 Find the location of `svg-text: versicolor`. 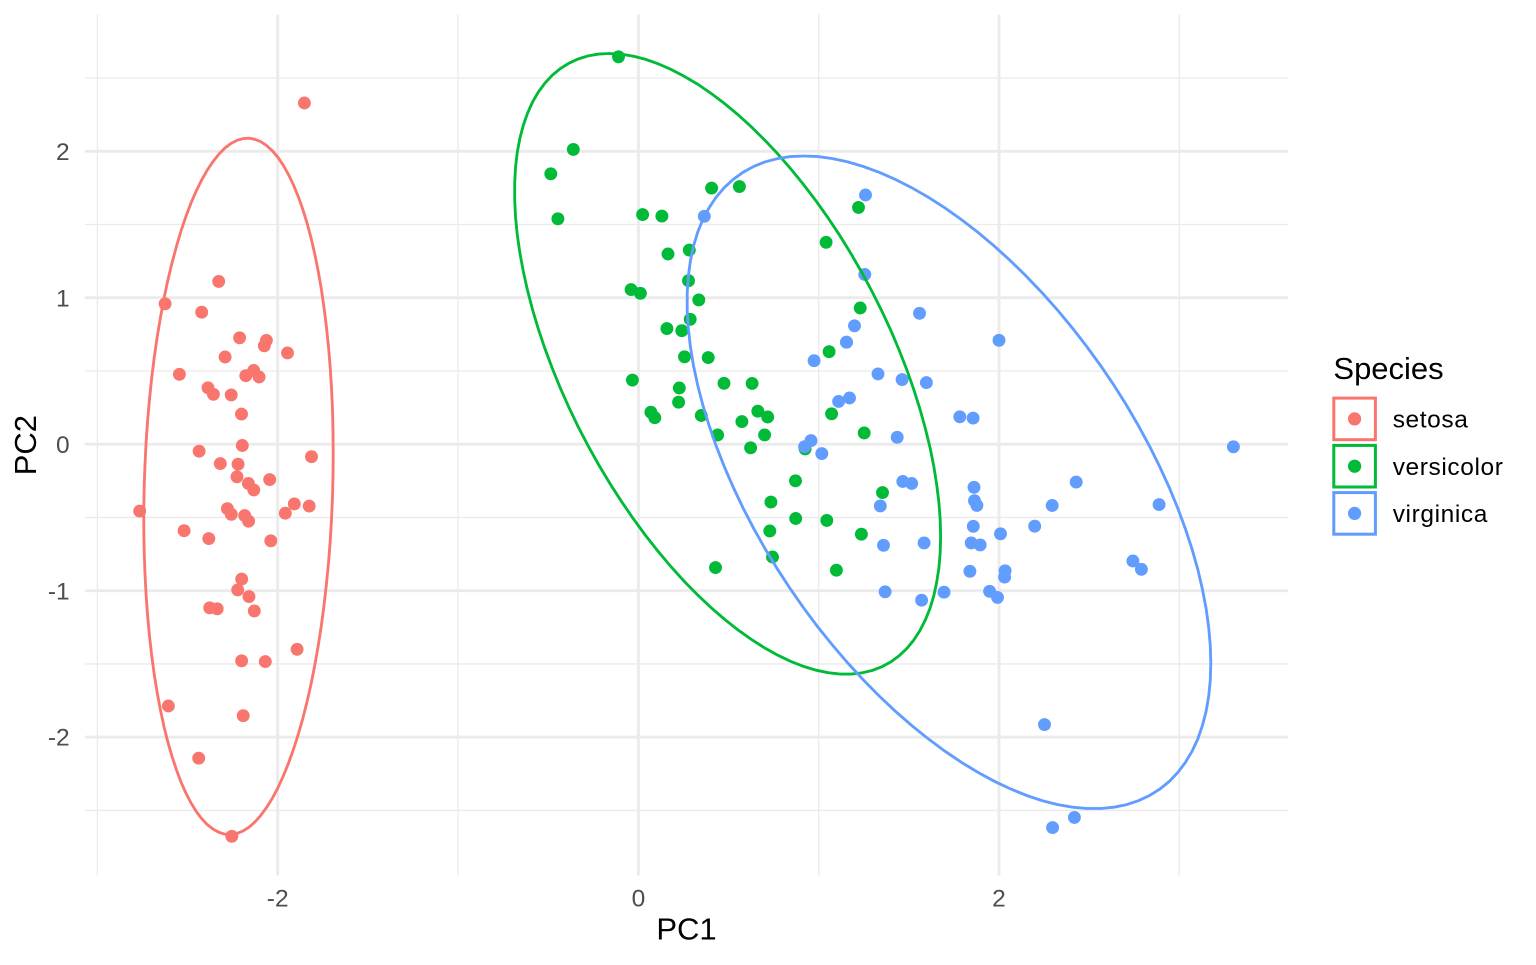

svg-text: versicolor is located at coordinates (1448, 467).